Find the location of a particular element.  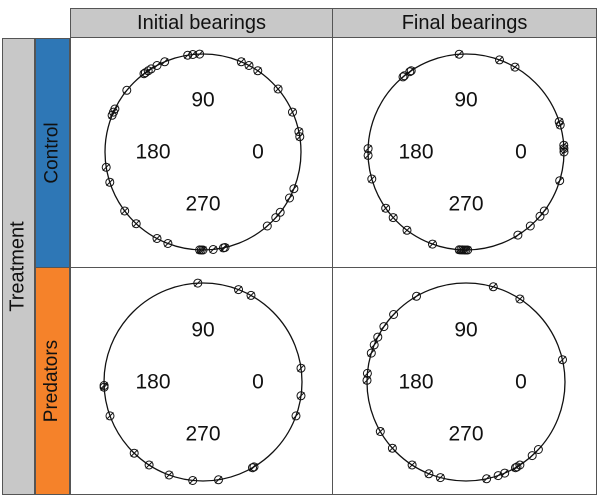

column-strip-label: Final bearings is located at coordinates (464, 22).